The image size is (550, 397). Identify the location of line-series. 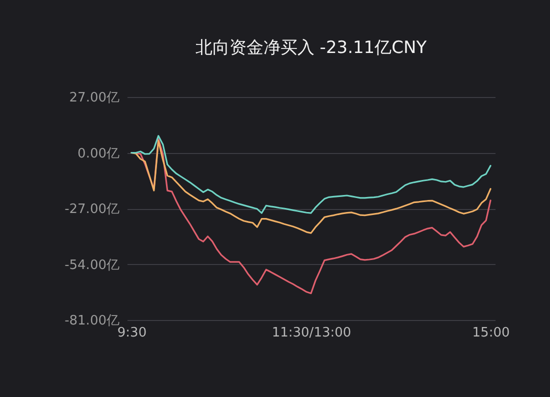
(311, 174).